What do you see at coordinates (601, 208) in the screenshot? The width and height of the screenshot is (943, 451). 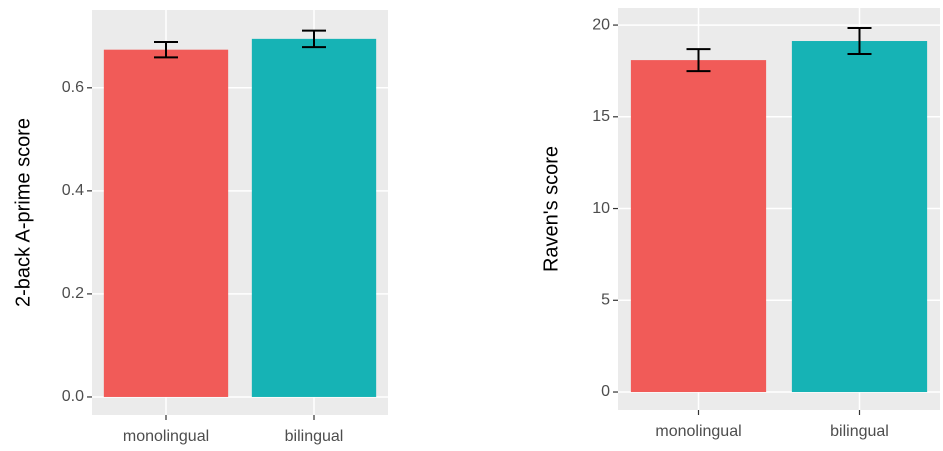 I see `y-tick-label: 10` at bounding box center [601, 208].